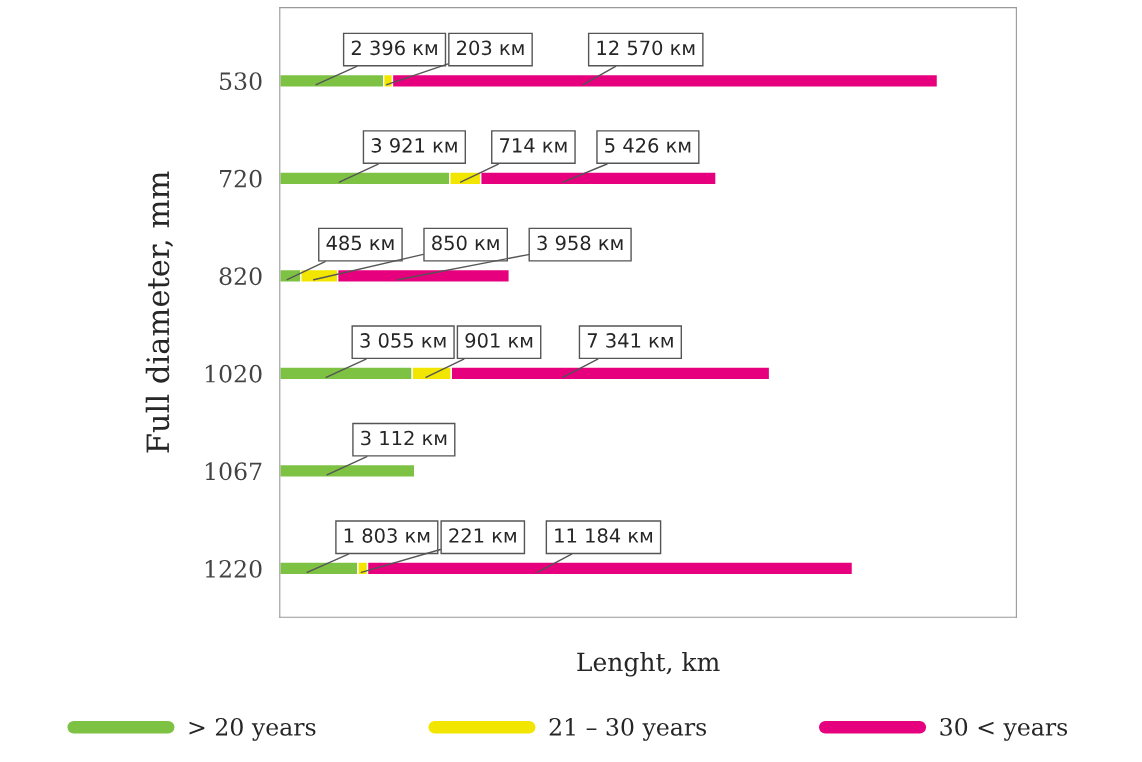 The width and height of the screenshot is (1142, 762). I want to click on data-label: 221 км, so click(482, 535).